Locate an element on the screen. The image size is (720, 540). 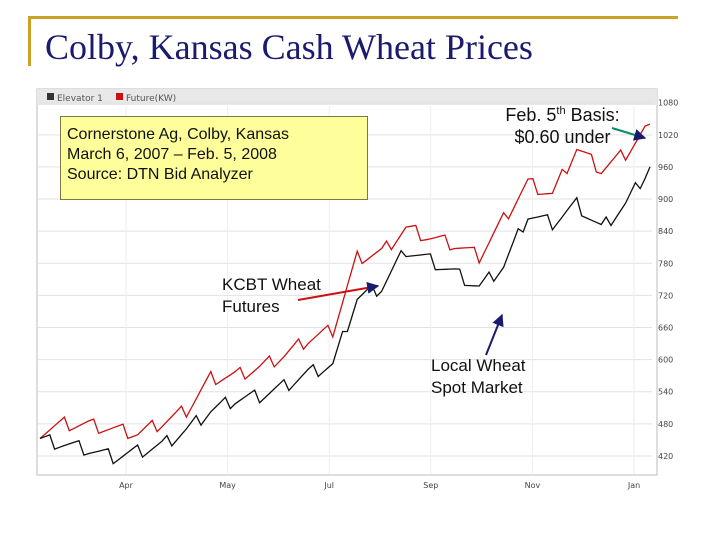
x-tick-nov: Nov is located at coordinates (533, 485).